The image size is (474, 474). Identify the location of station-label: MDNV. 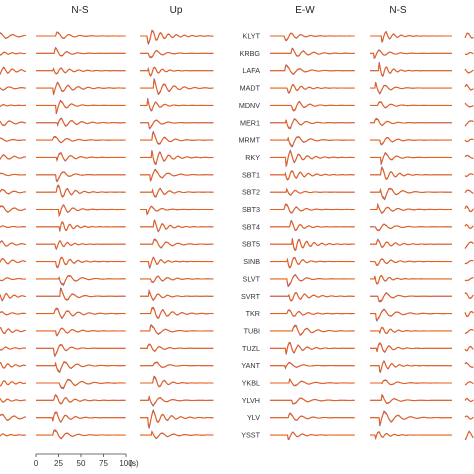
(249, 105).